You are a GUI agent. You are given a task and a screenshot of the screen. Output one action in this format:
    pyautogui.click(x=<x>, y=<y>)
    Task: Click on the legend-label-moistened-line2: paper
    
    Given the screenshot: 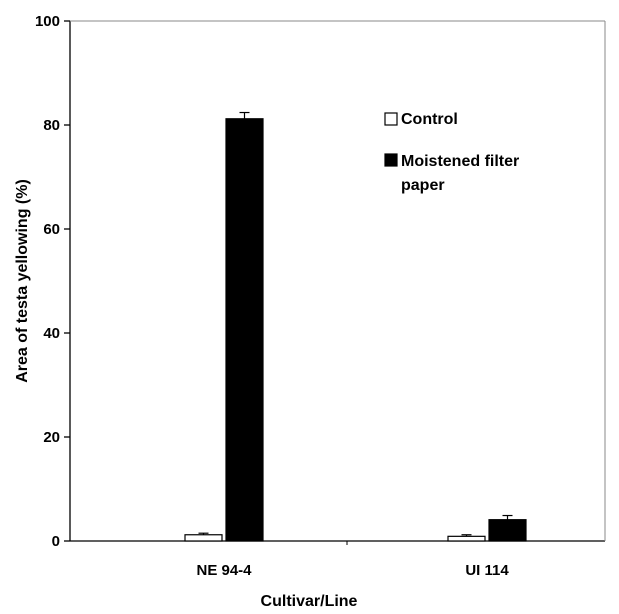 What is the action you would take?
    pyautogui.click(x=423, y=185)
    